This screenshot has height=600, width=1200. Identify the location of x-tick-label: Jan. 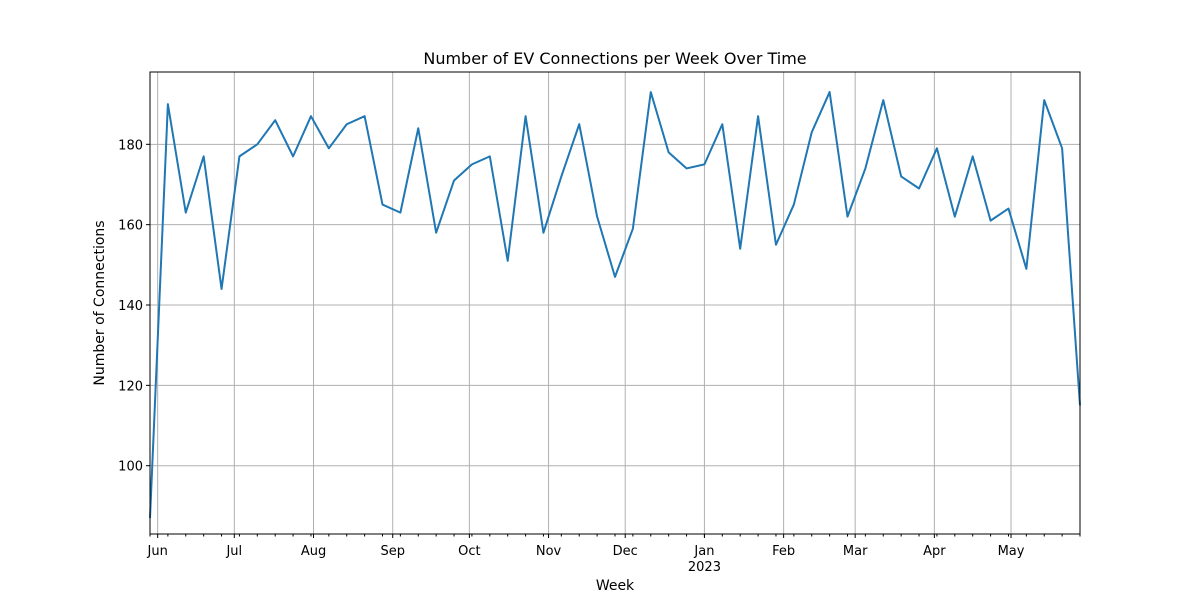
(703, 551).